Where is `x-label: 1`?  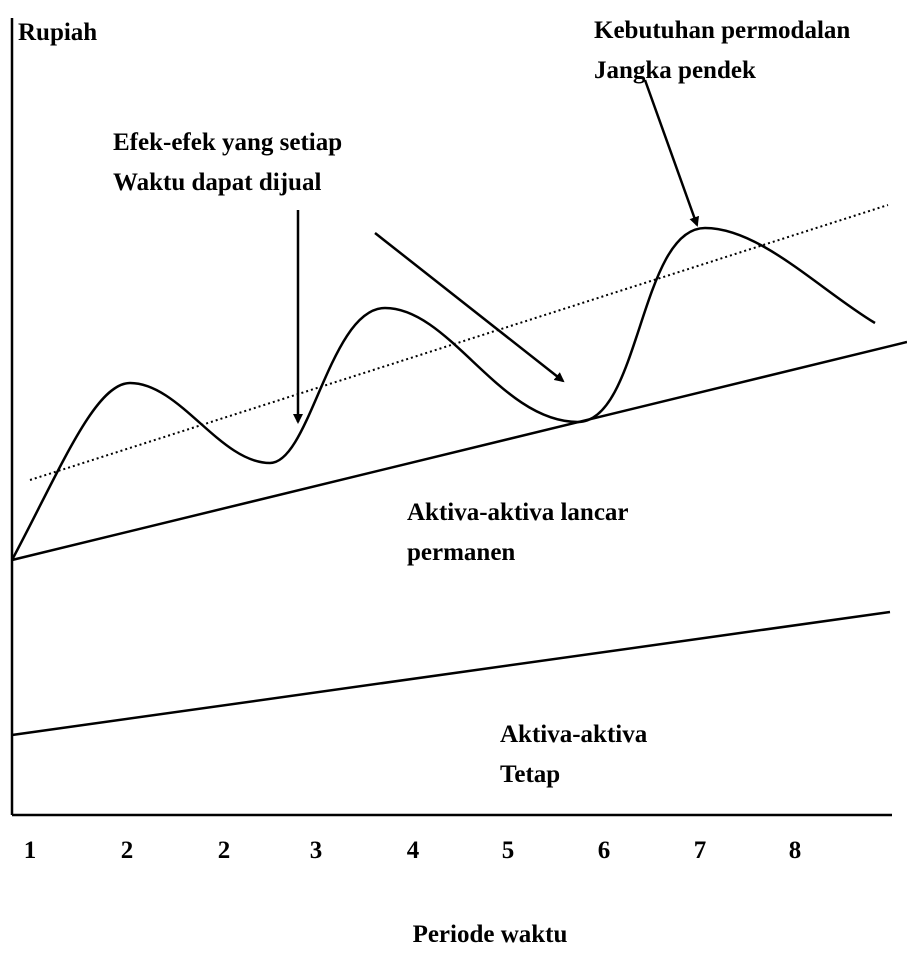
x-label: 1 is located at coordinates (30, 850).